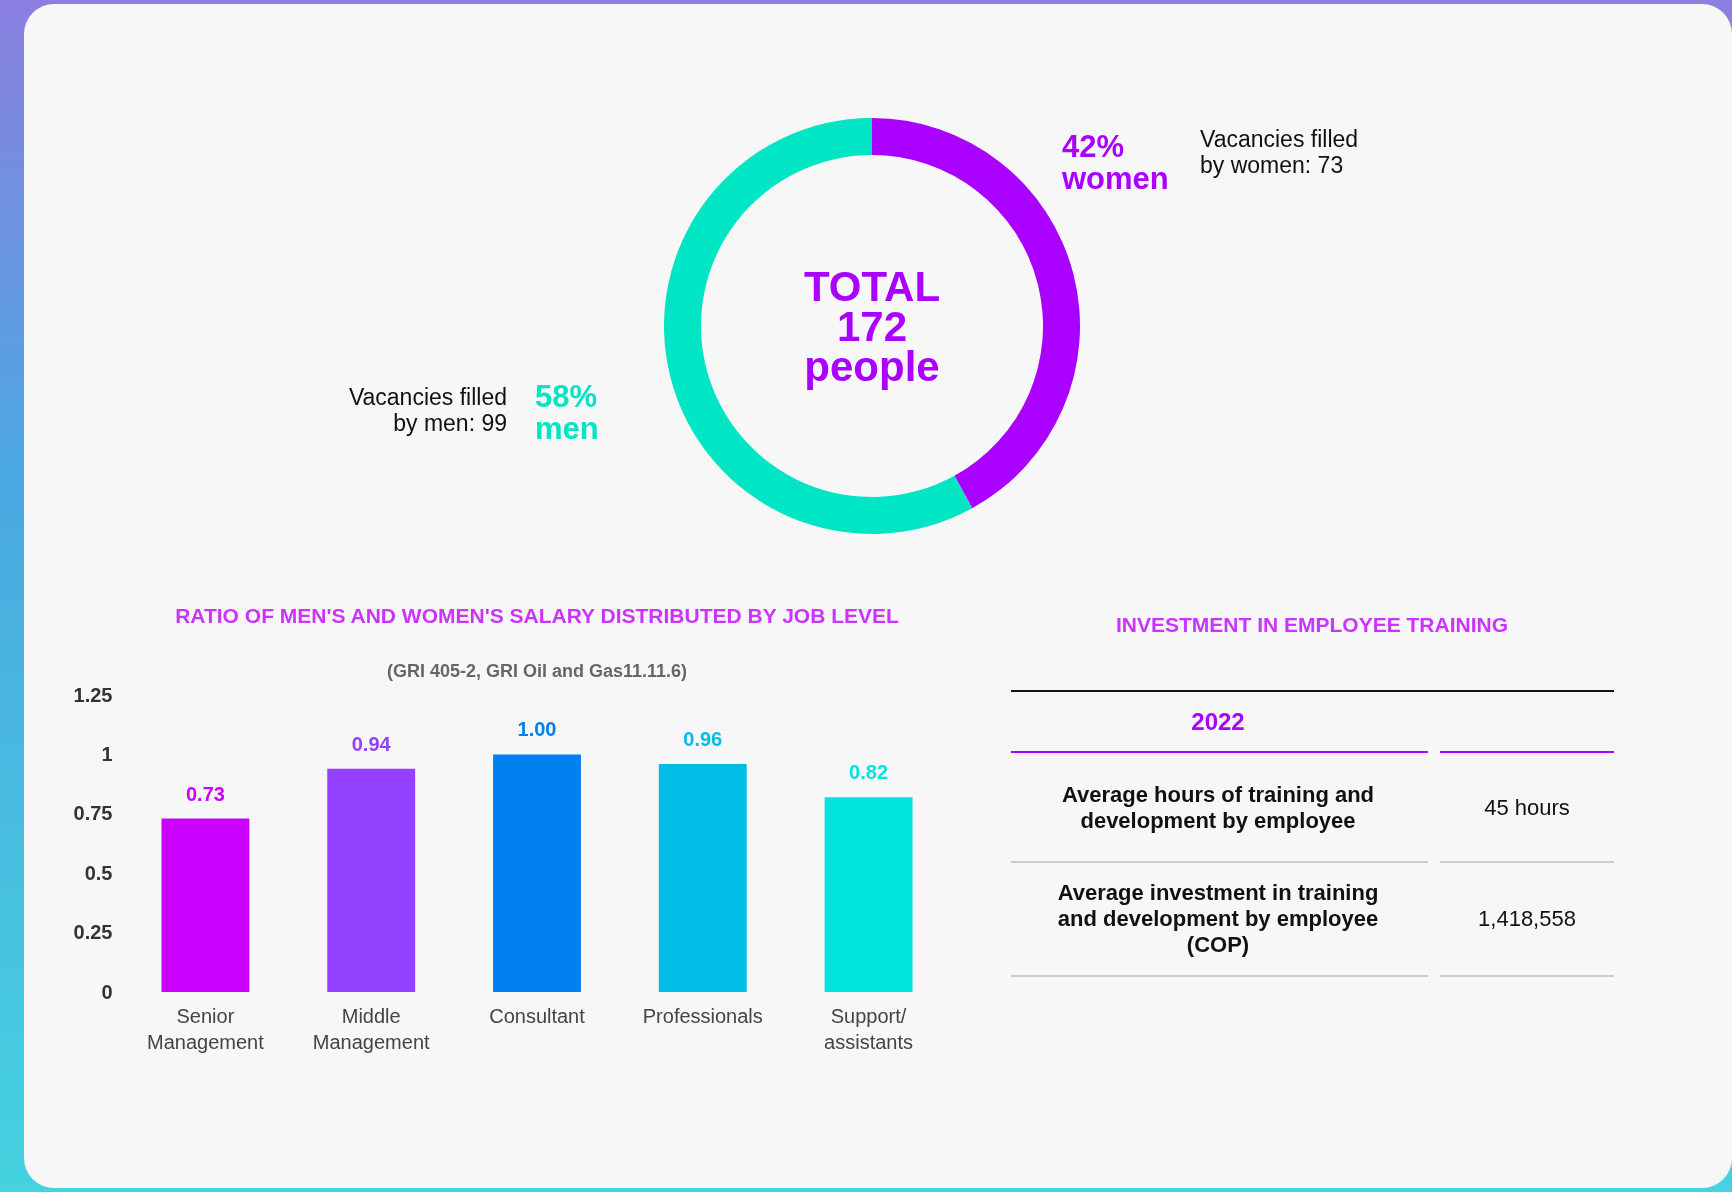 The image size is (1732, 1192). What do you see at coordinates (1312, 624) in the screenshot?
I see `text: INVESTMENT IN EMPLOYEE TRAINING` at bounding box center [1312, 624].